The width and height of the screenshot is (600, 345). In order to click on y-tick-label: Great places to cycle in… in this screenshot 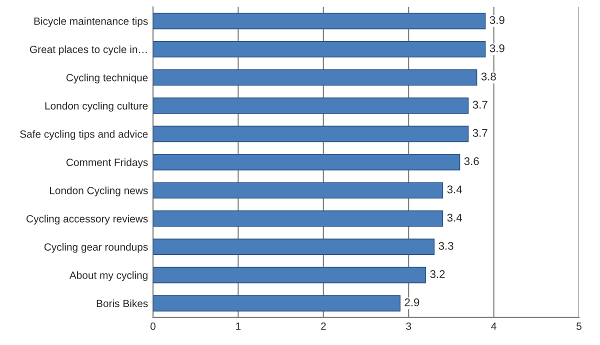, I will do `click(88, 50)`.